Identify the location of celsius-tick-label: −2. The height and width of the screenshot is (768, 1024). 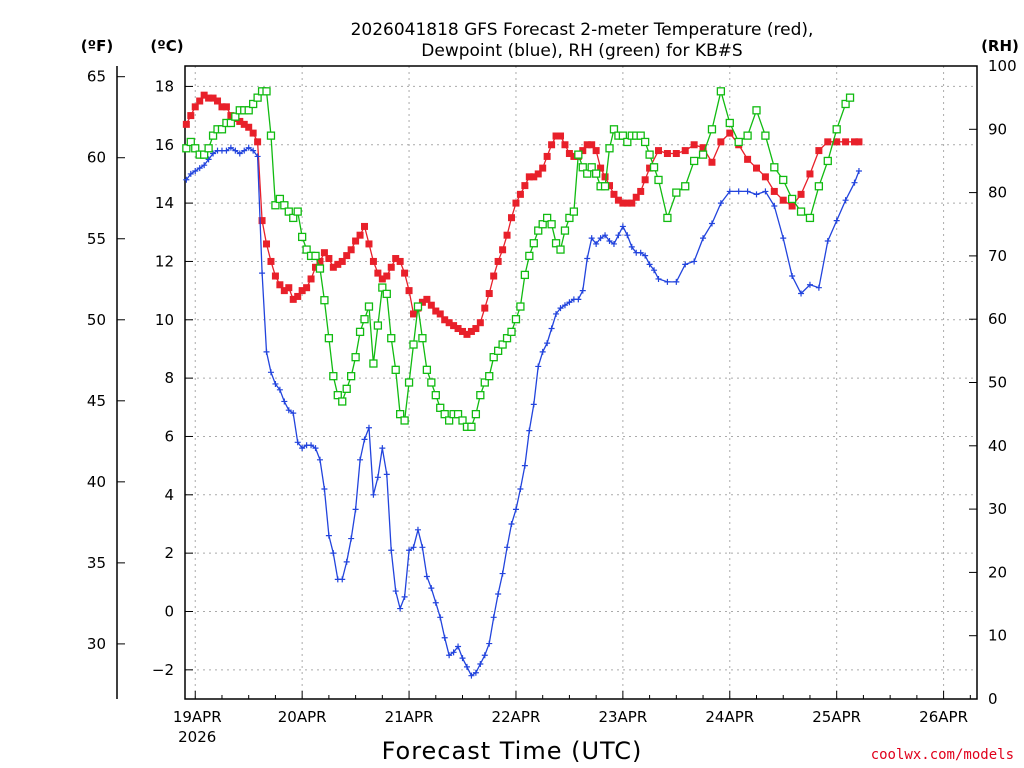
(163, 670).